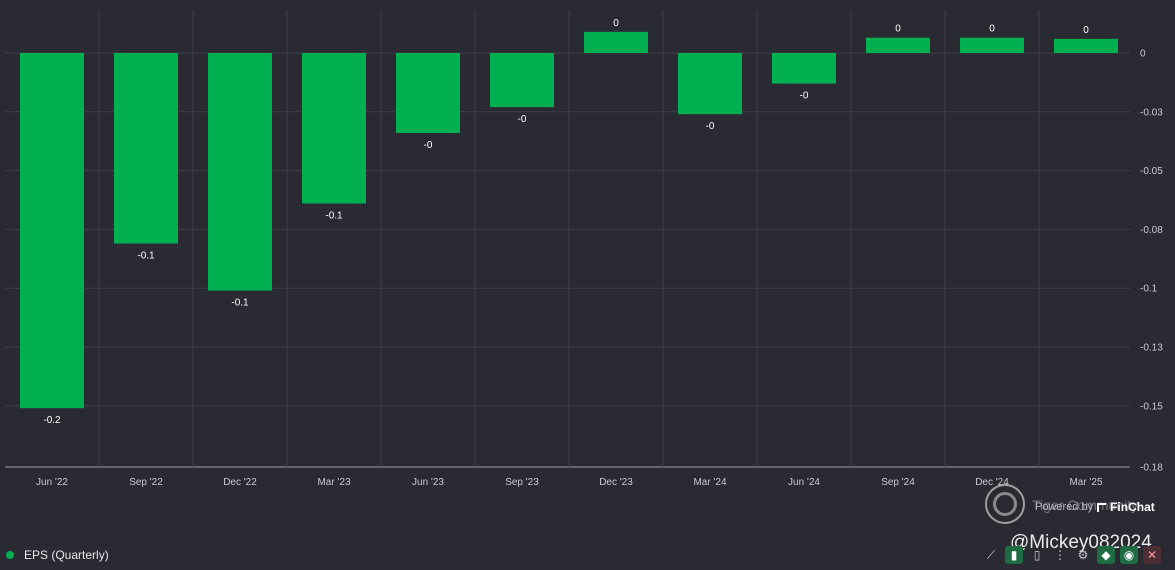 This screenshot has width=1175, height=570. I want to click on x-tick-label: Sep '24, so click(898, 482).